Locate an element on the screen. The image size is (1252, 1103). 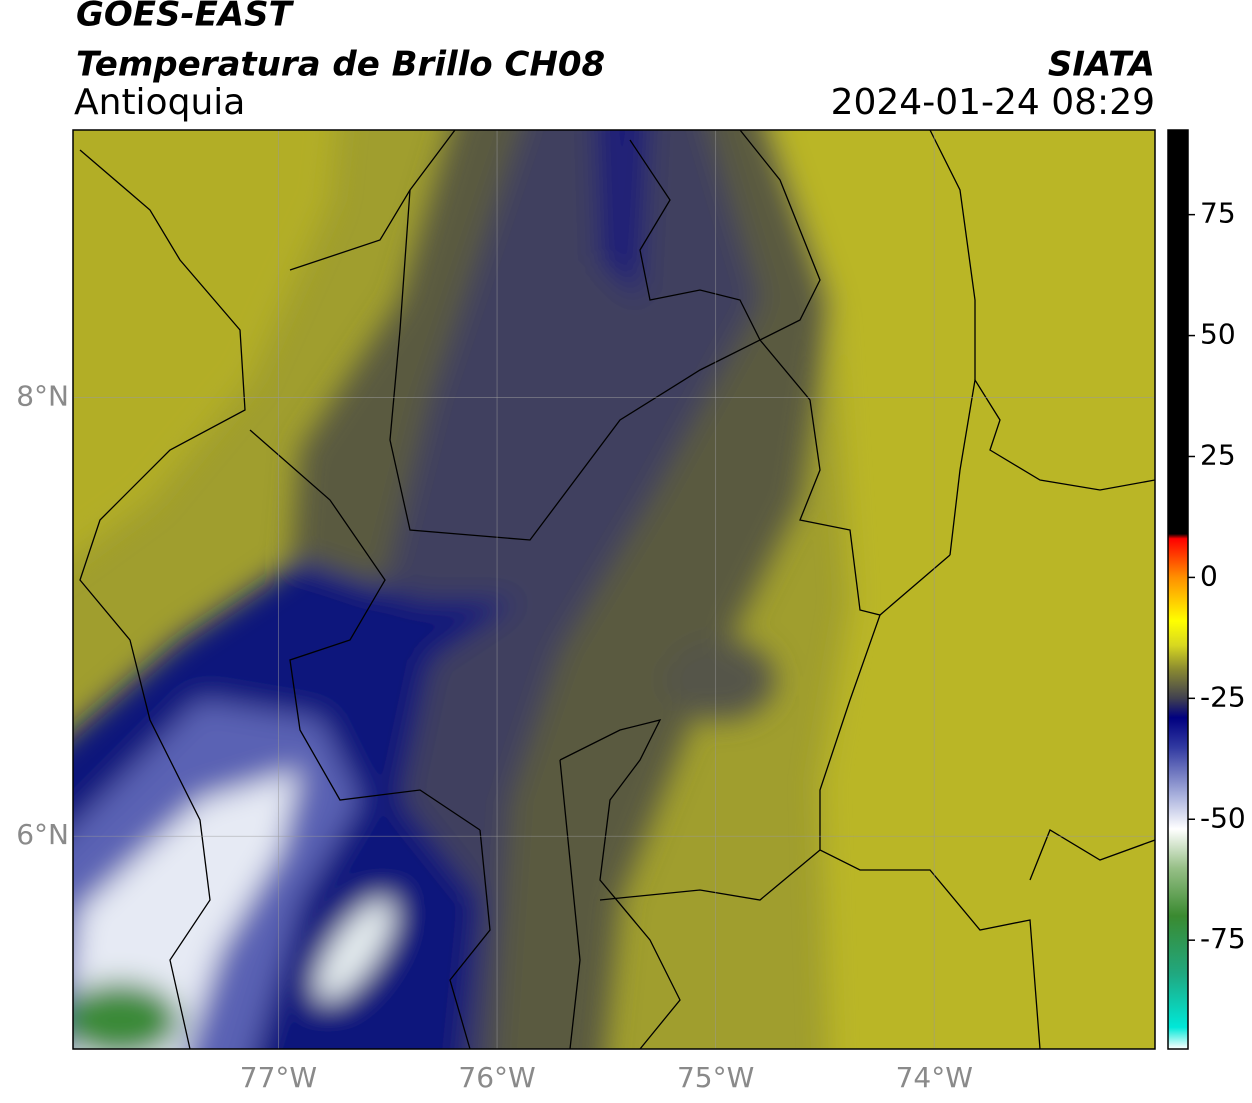
datetime: 2024-01-24 08:29 is located at coordinates (993, 102).